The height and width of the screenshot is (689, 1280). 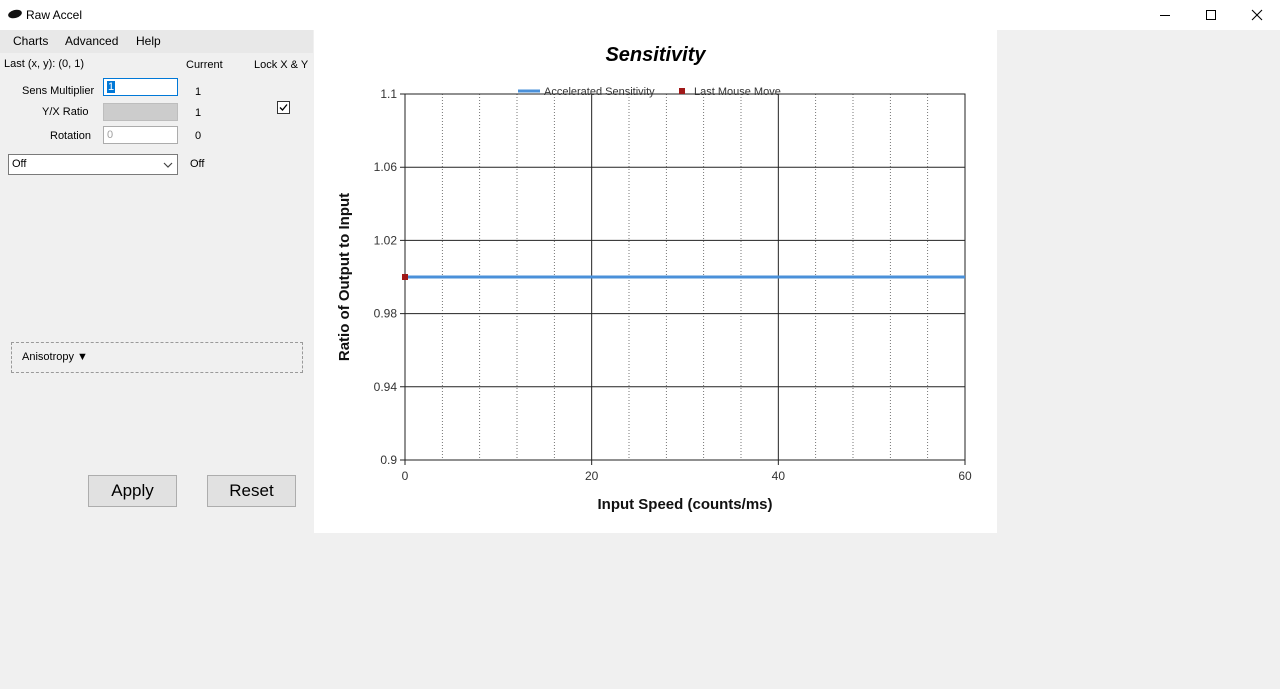 What do you see at coordinates (132, 491) in the screenshot?
I see `apply-button: Apply` at bounding box center [132, 491].